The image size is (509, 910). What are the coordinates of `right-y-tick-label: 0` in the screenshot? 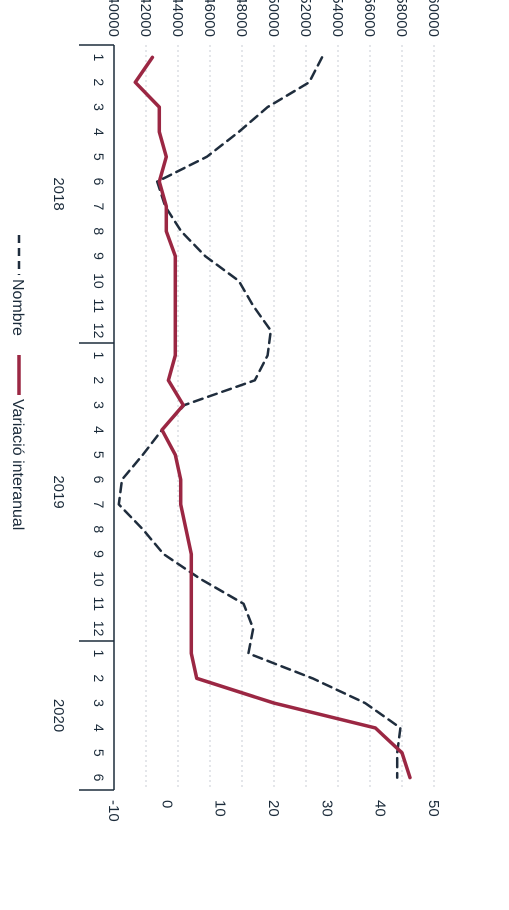 It's located at (166, 804).